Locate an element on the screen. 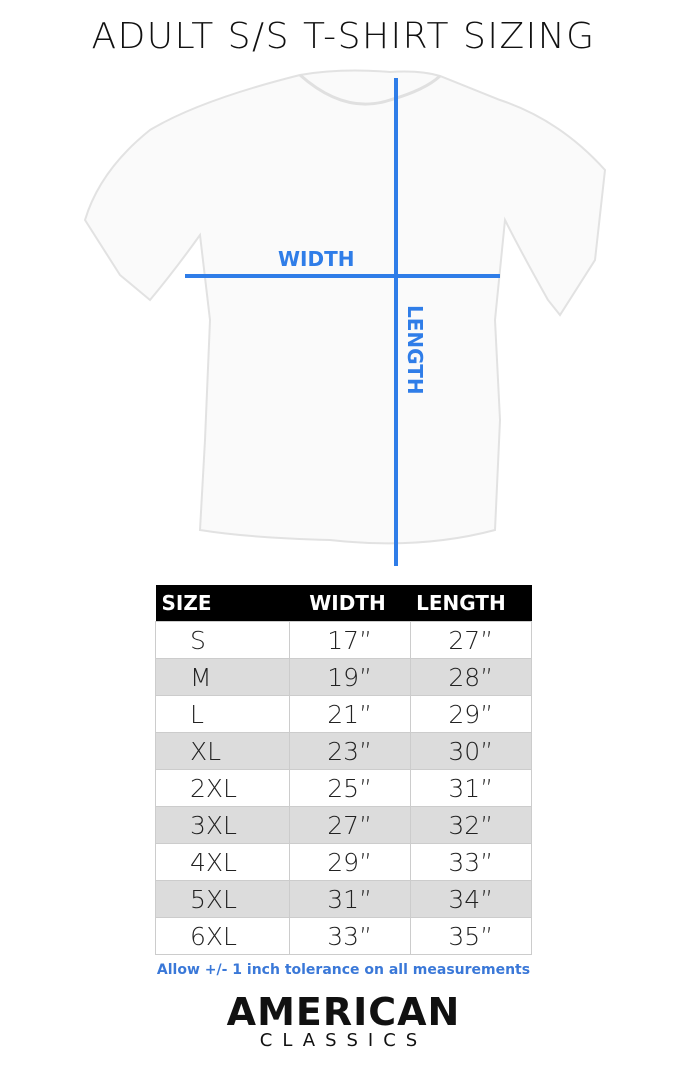  table-header: SIZE WIDTH LENGTH is located at coordinates (343, 603).